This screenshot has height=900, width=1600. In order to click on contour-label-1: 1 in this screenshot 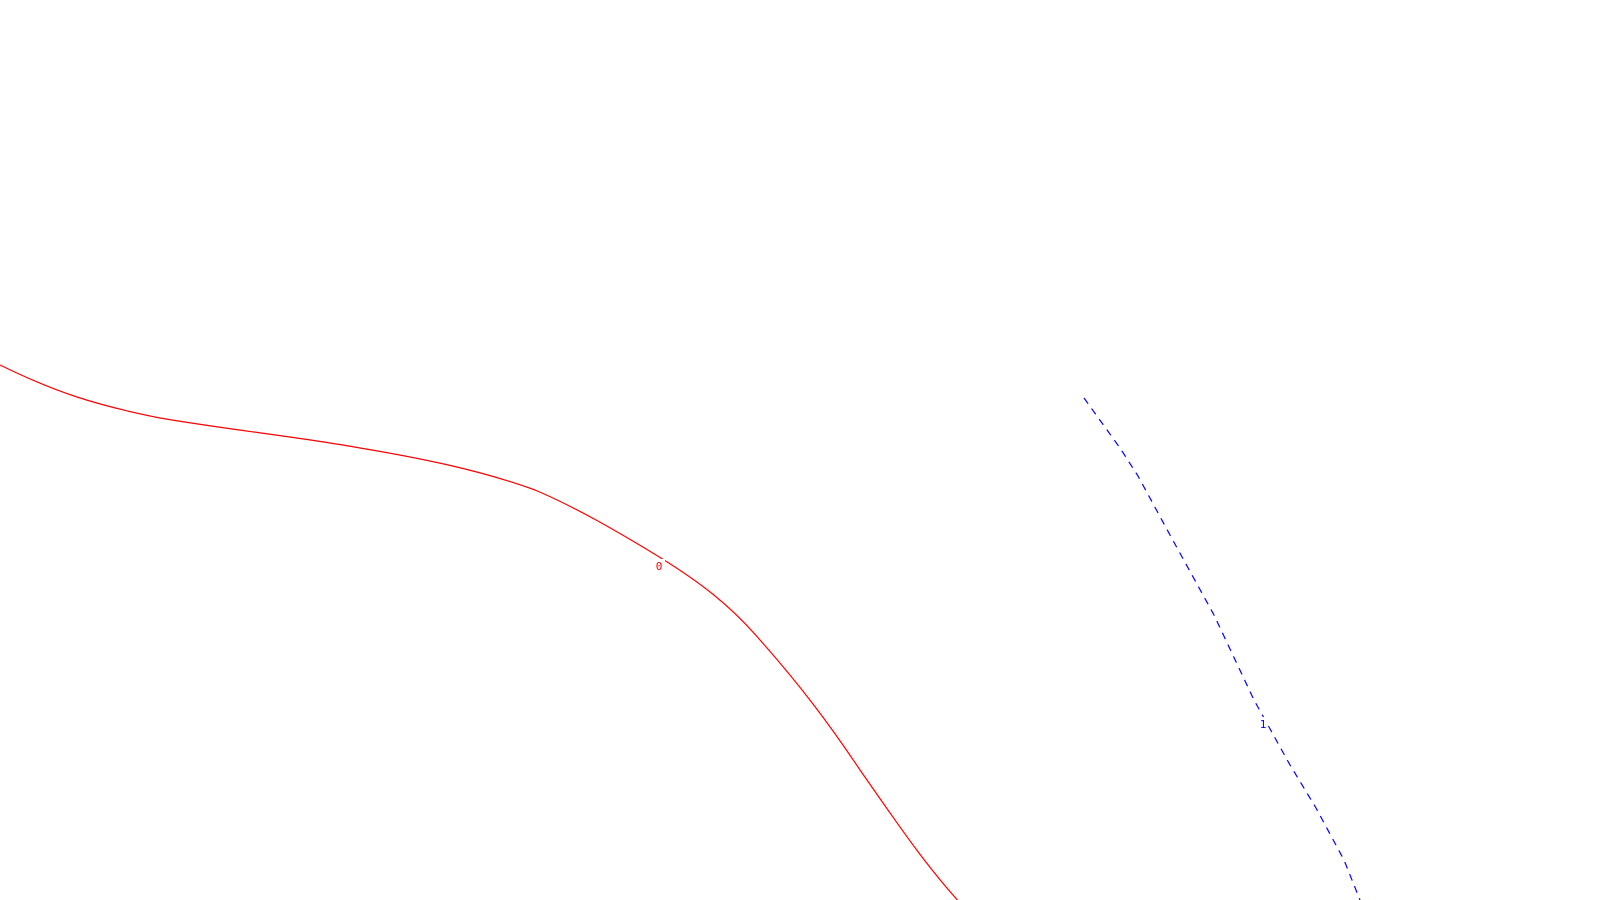, I will do `click(1263, 724)`.